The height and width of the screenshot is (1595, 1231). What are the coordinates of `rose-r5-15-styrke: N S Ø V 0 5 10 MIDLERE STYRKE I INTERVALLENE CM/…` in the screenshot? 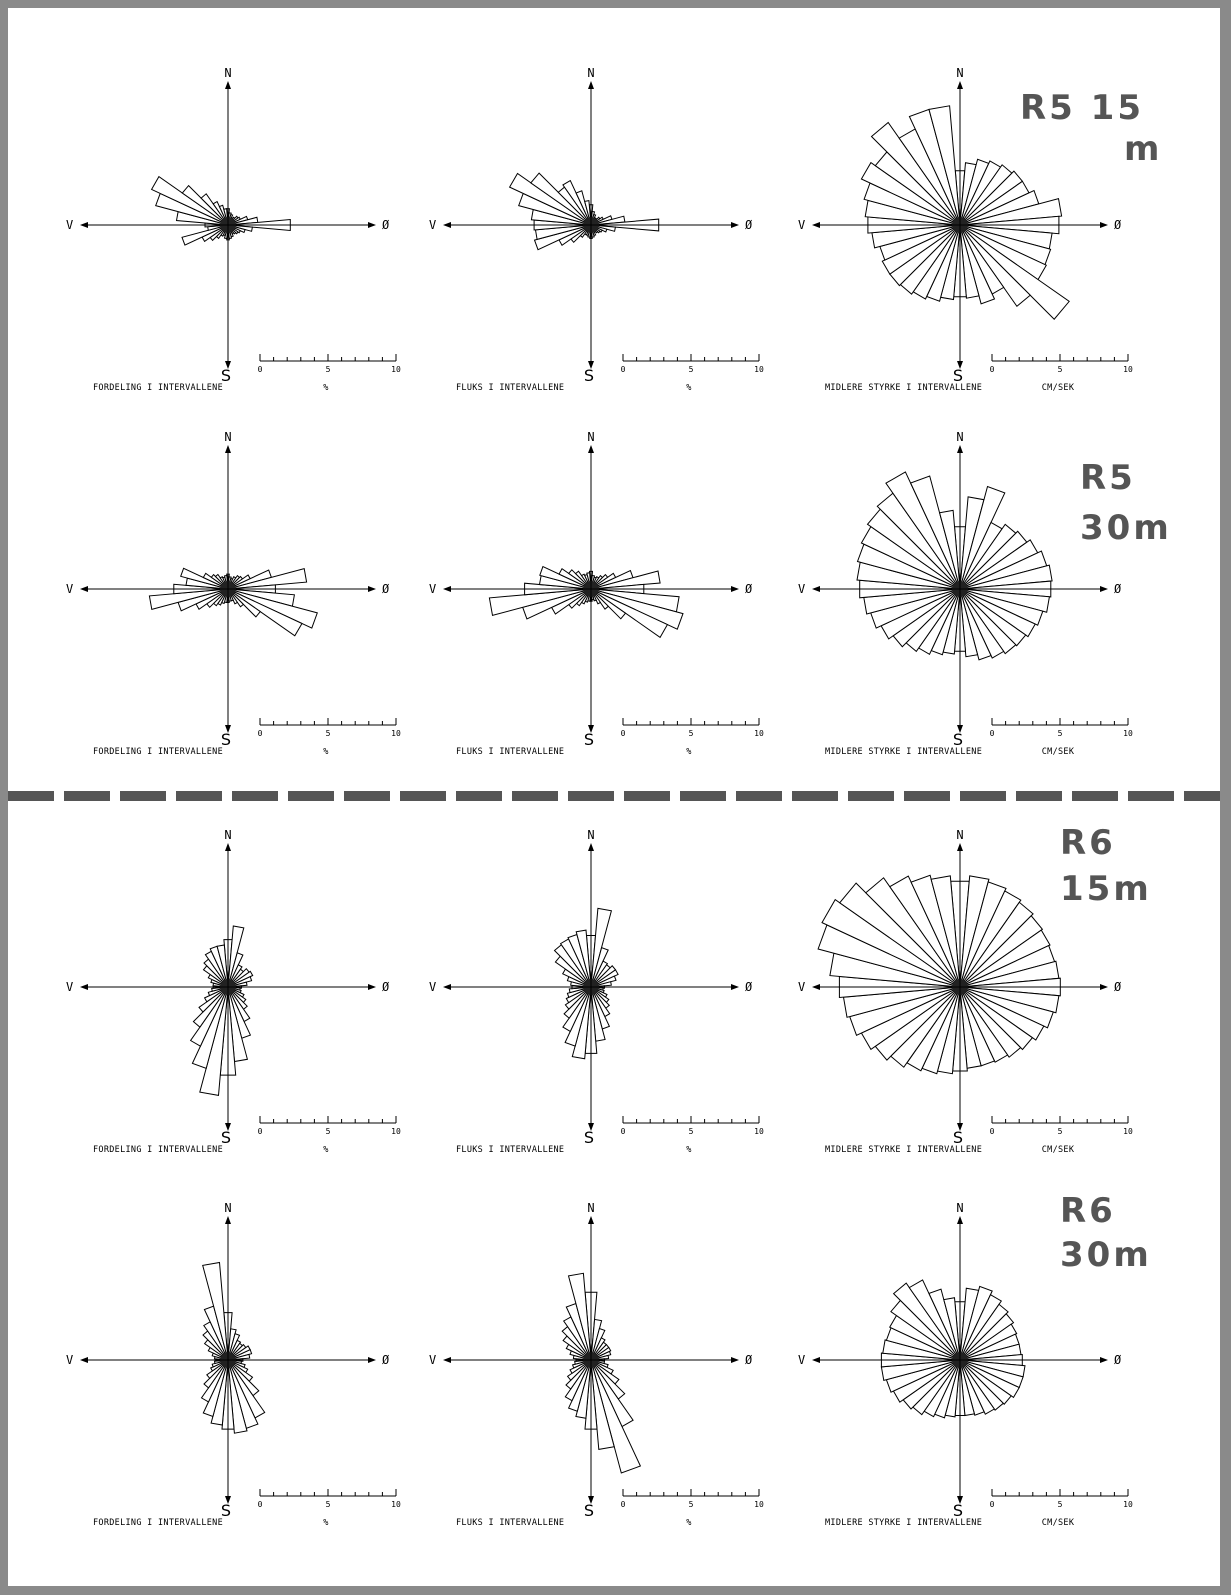 It's located at (965, 229).